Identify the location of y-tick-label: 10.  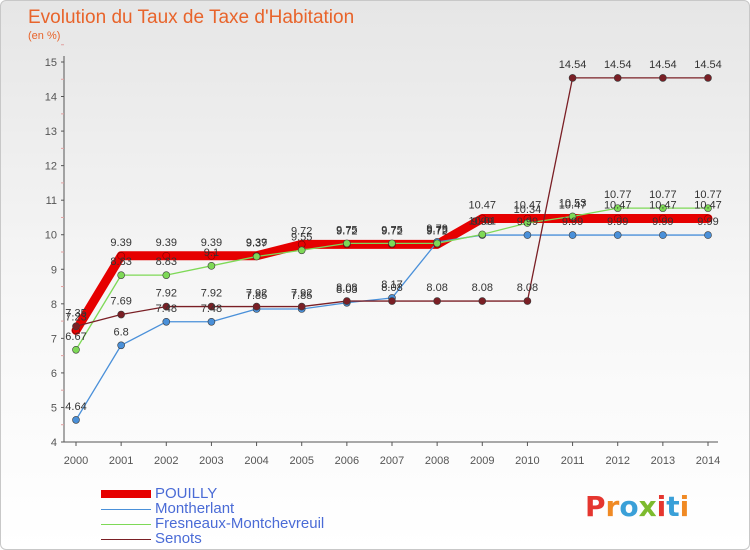
(51, 236).